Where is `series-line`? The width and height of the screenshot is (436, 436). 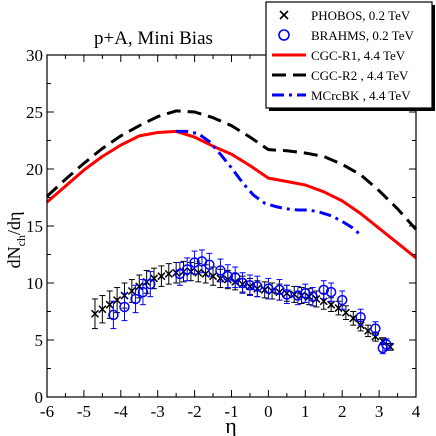
series-line is located at coordinates (269, 183).